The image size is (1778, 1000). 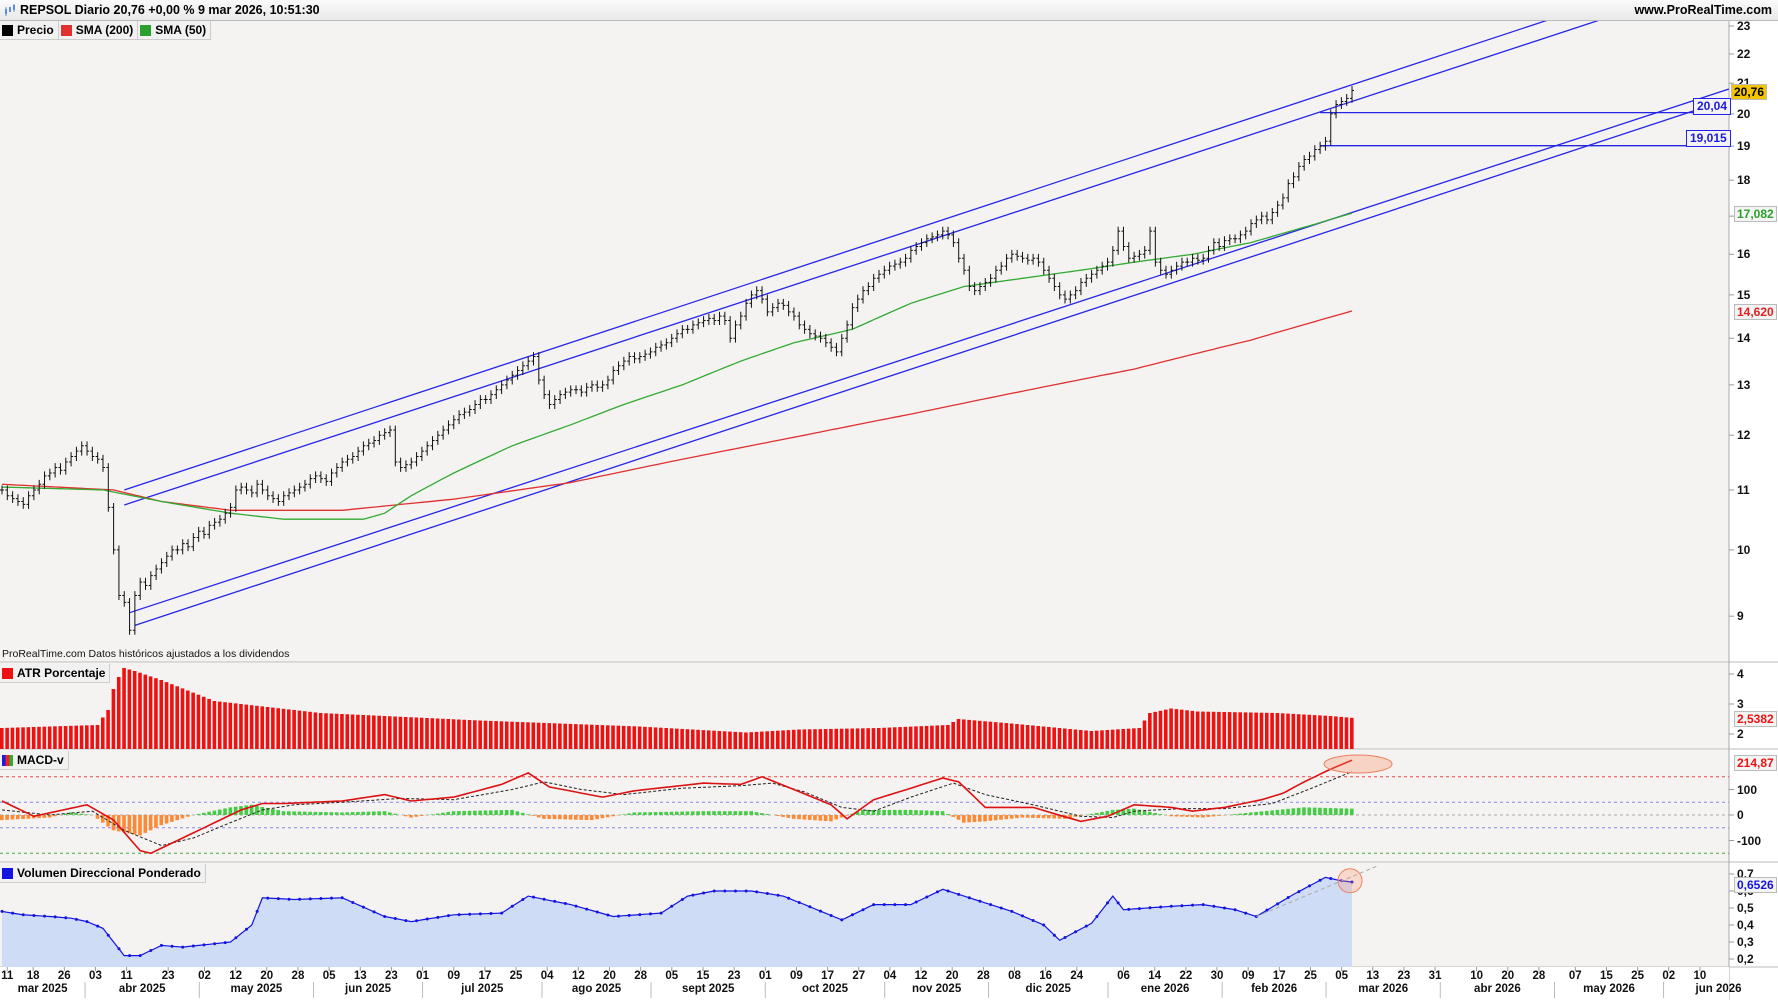 What do you see at coordinates (55, 673) in the screenshot?
I see `atr-legend: ATR Porcentaje` at bounding box center [55, 673].